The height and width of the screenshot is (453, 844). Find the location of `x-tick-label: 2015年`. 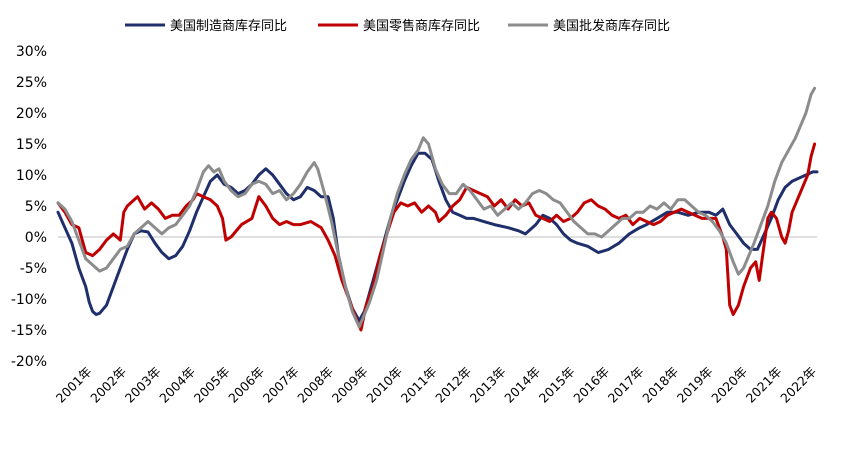

x-tick-label: 2015年 is located at coordinates (557, 385).